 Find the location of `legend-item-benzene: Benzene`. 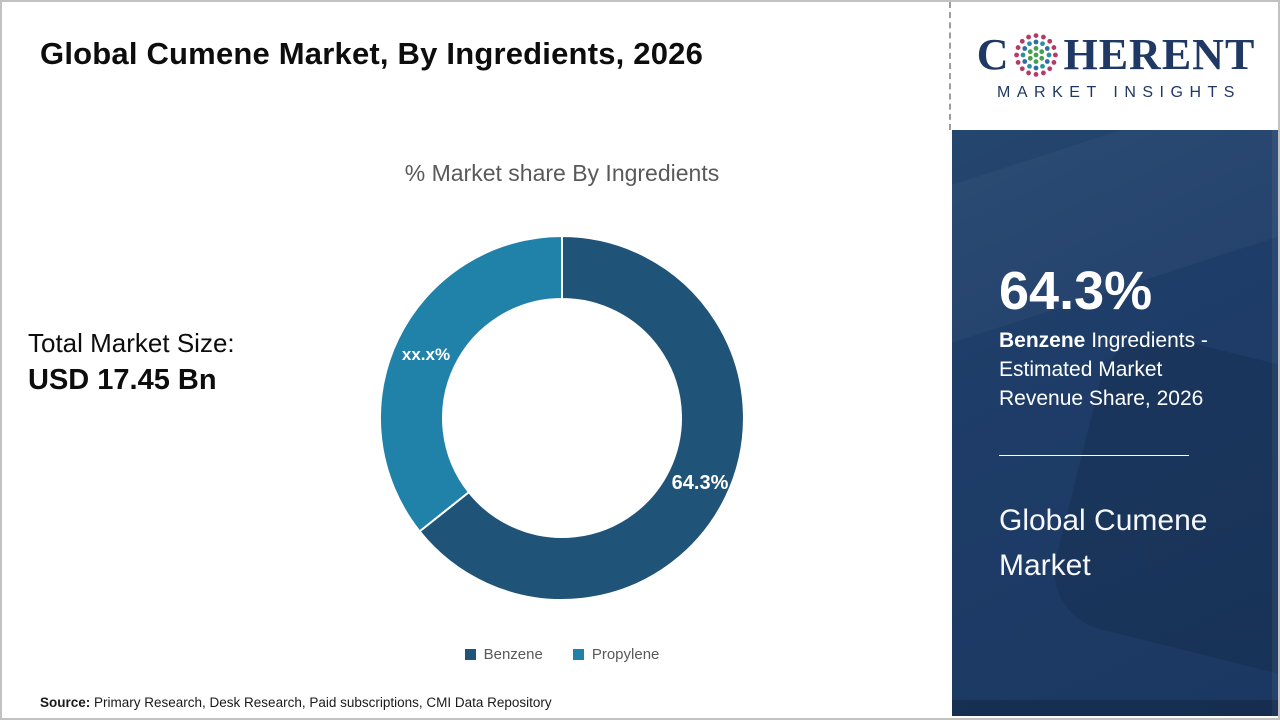

legend-item-benzene: Benzene is located at coordinates (503, 654).